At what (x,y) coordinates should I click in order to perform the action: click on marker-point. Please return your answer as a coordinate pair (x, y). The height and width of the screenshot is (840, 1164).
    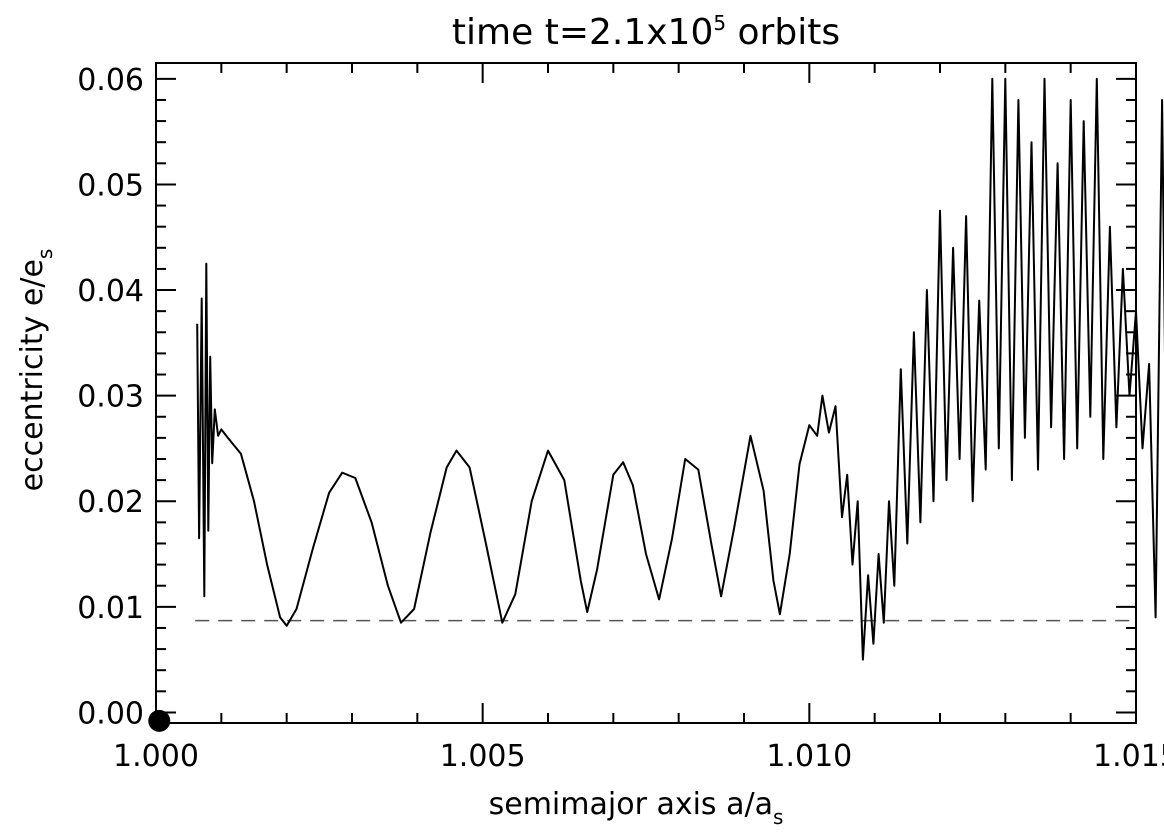
    Looking at the image, I should click on (159, 720).